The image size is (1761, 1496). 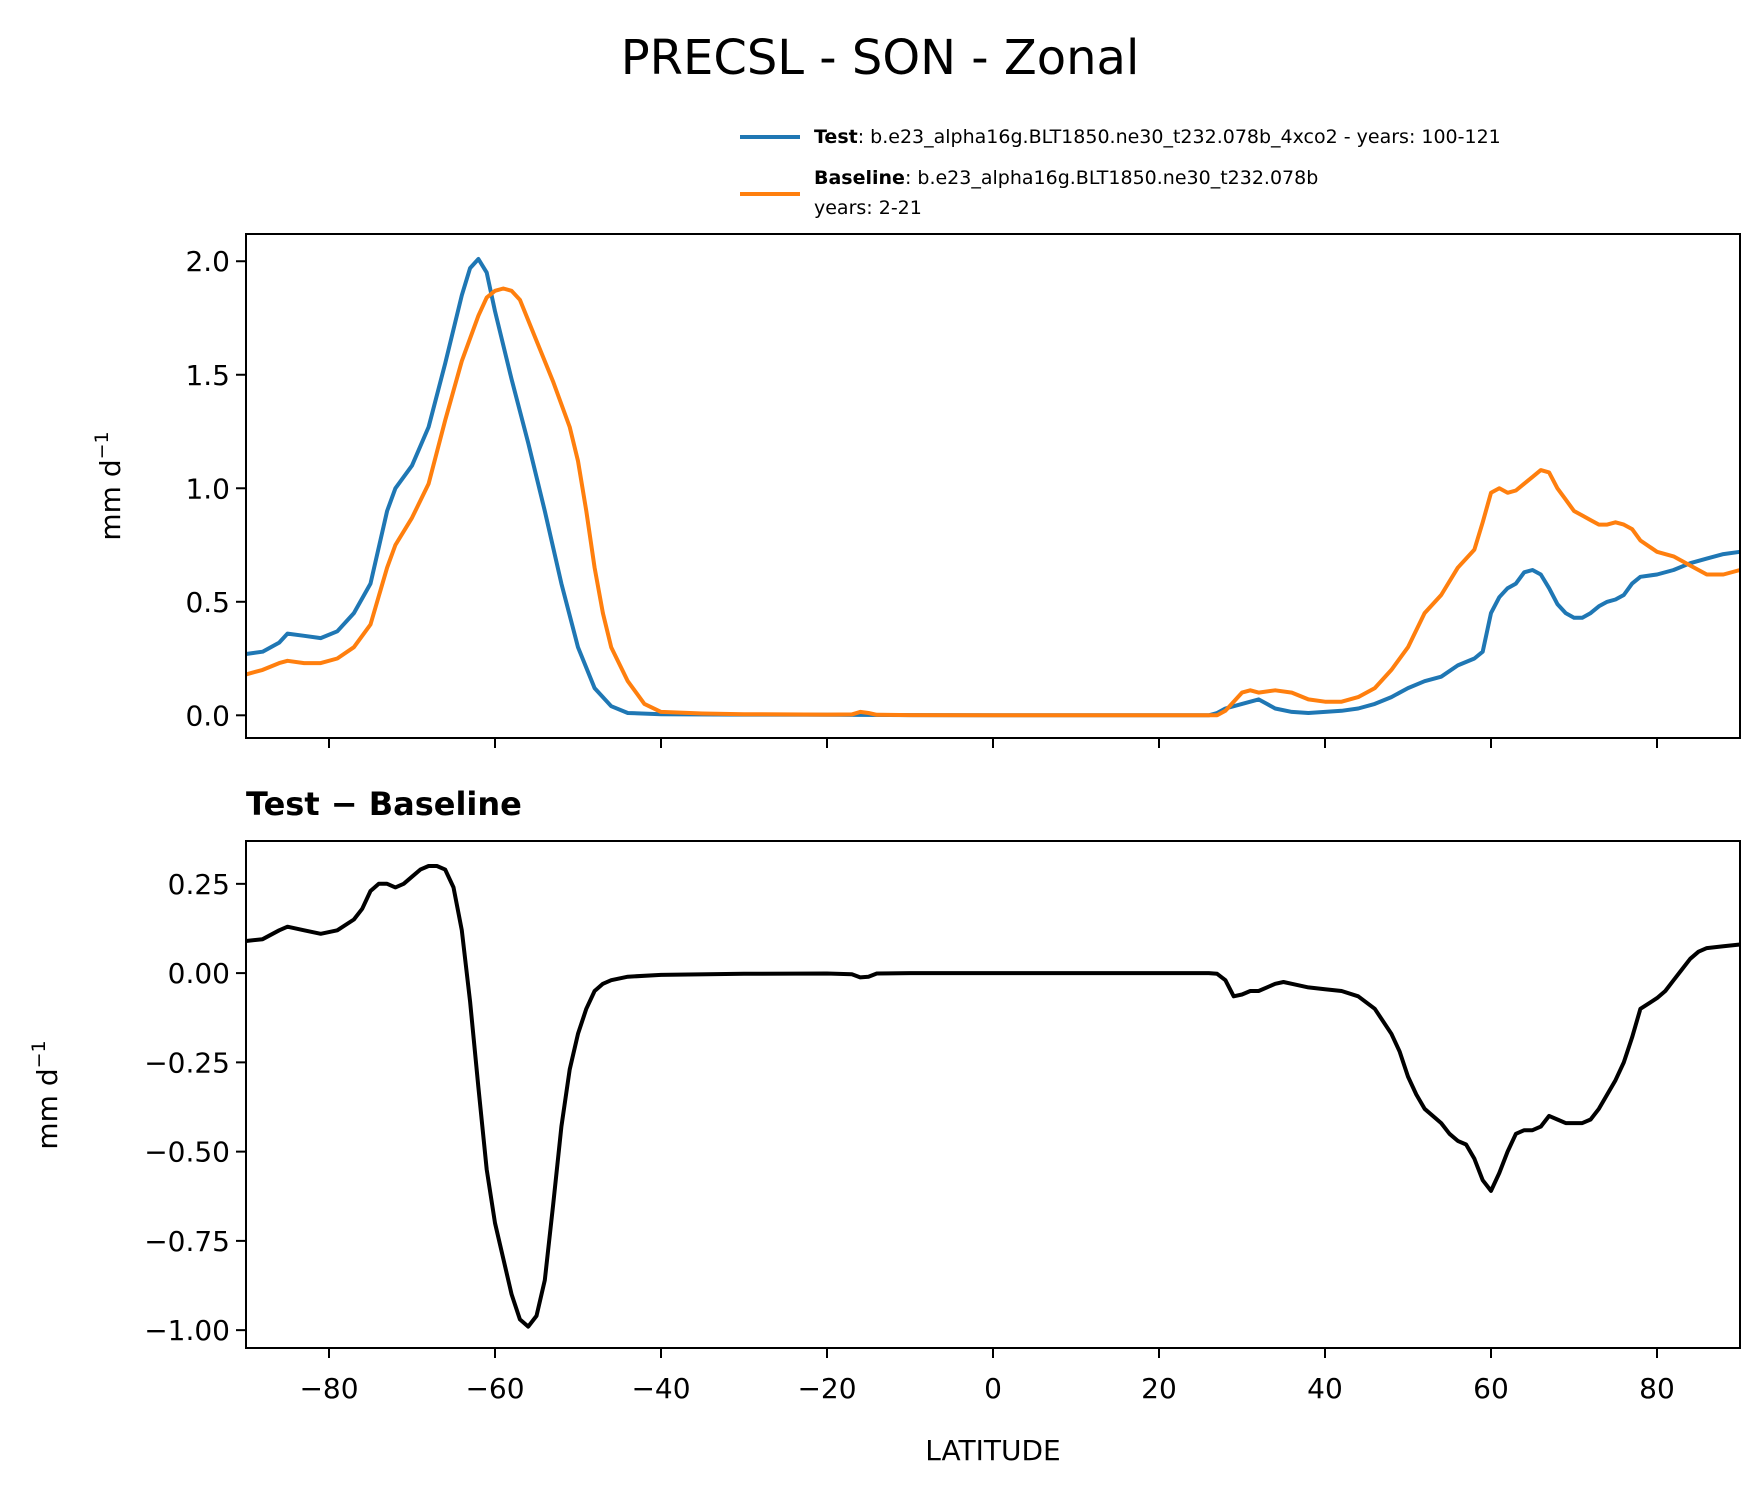 I want to click on top-y-axis: 0.0 0.5 1.0 1.5 2.0, so click(x=215, y=488).